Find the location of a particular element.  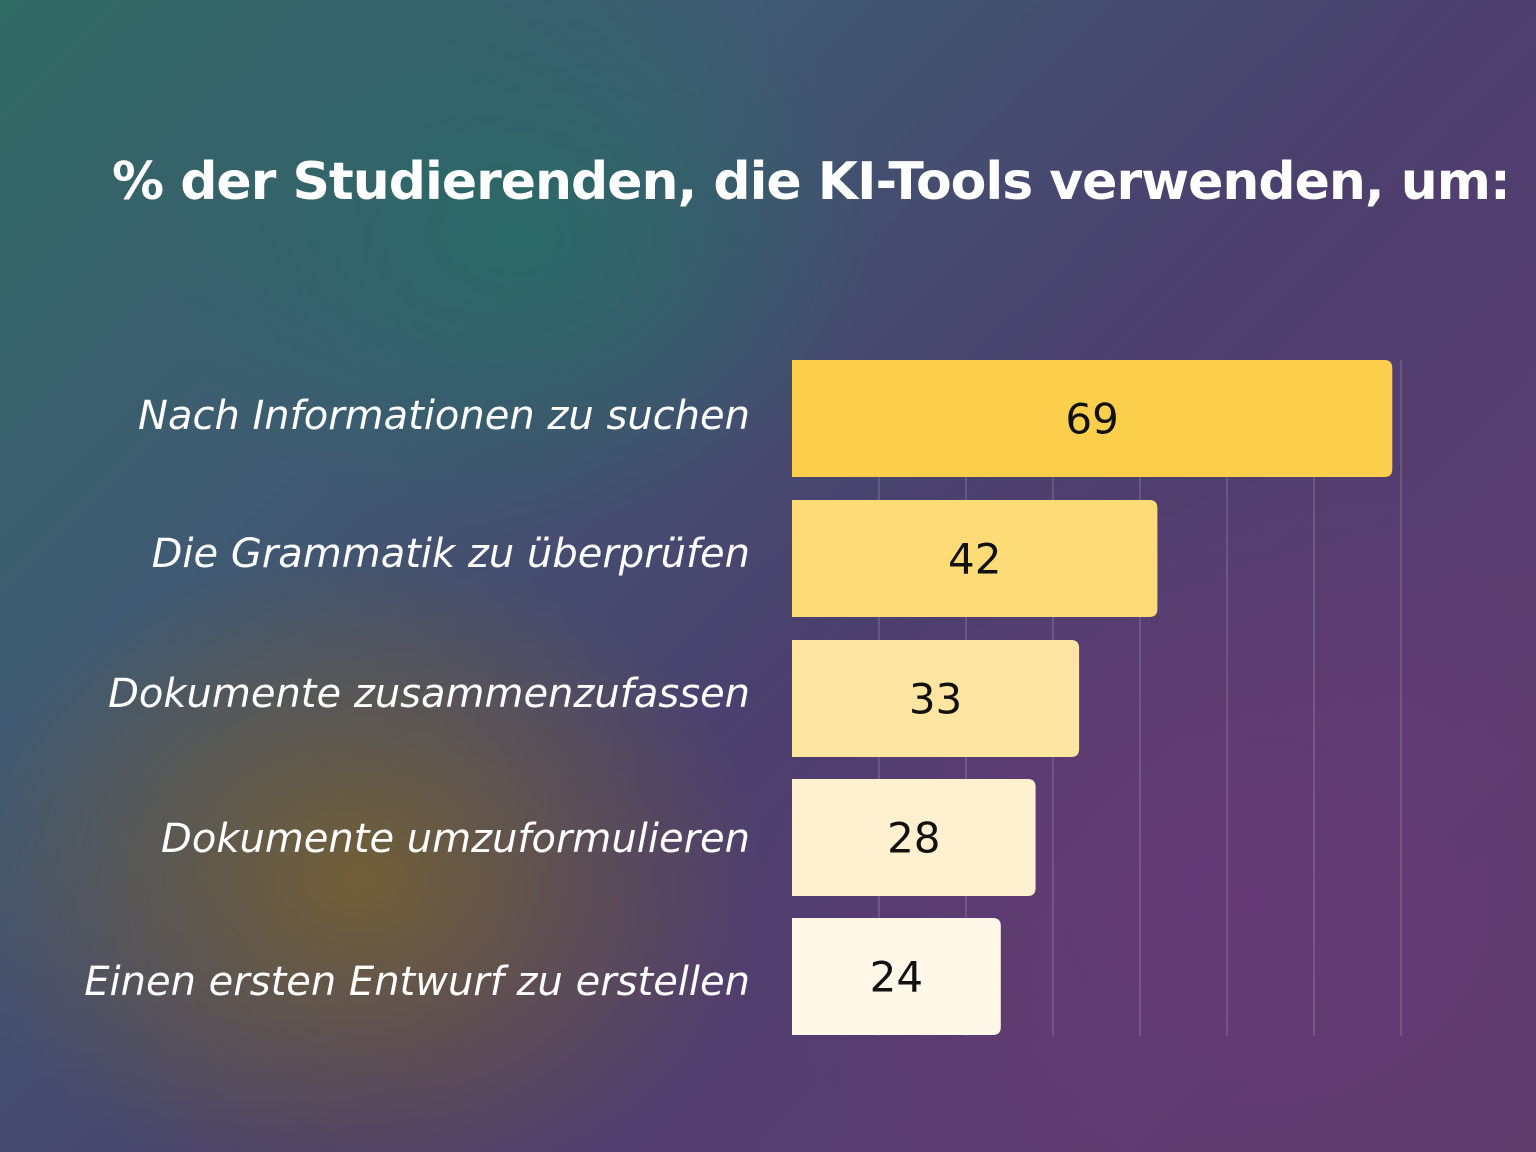

category-label-0: Nach Informationen zu suchen is located at coordinates (444, 416).